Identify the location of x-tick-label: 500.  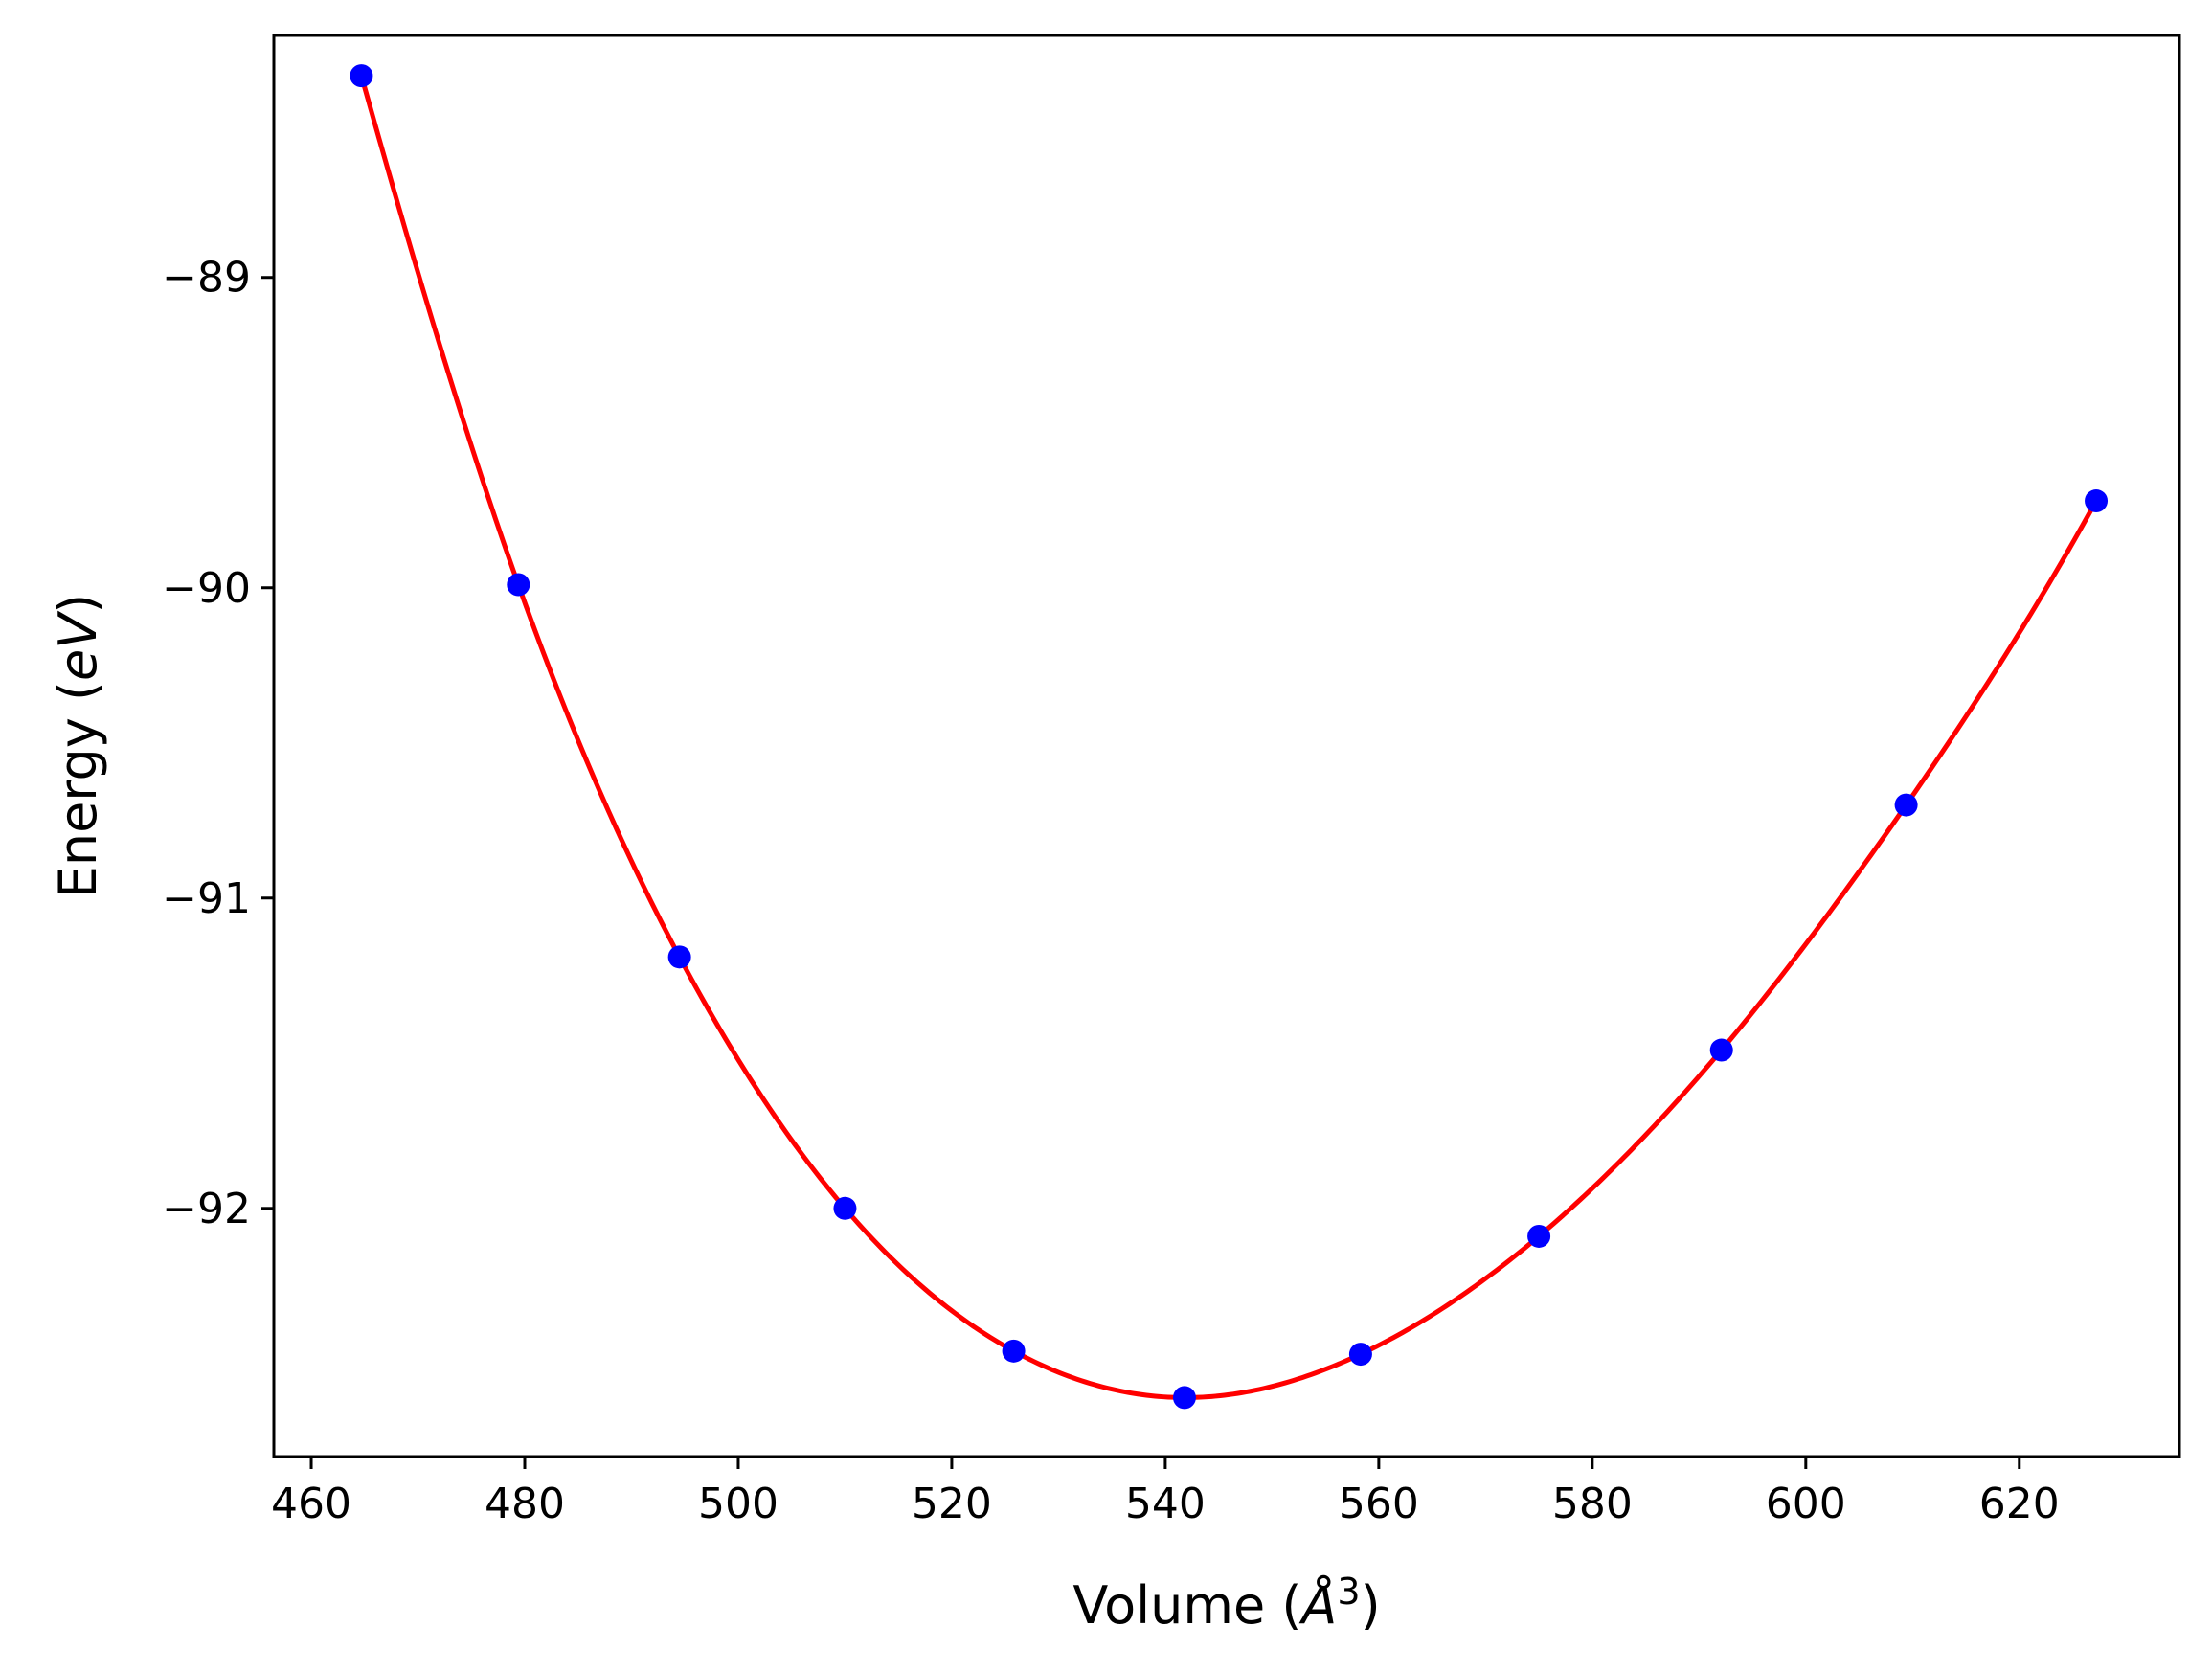
(738, 1504).